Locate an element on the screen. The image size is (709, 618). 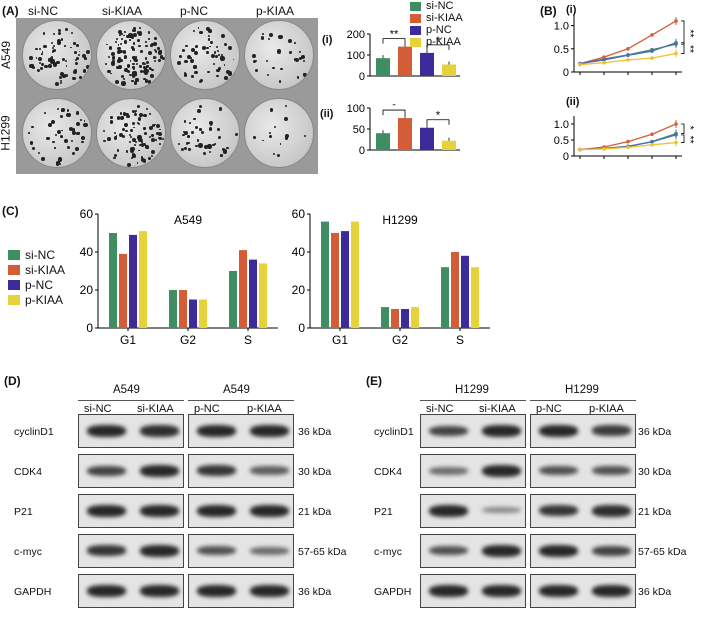
y-tick-label: 0 is located at coordinates (89, 328).